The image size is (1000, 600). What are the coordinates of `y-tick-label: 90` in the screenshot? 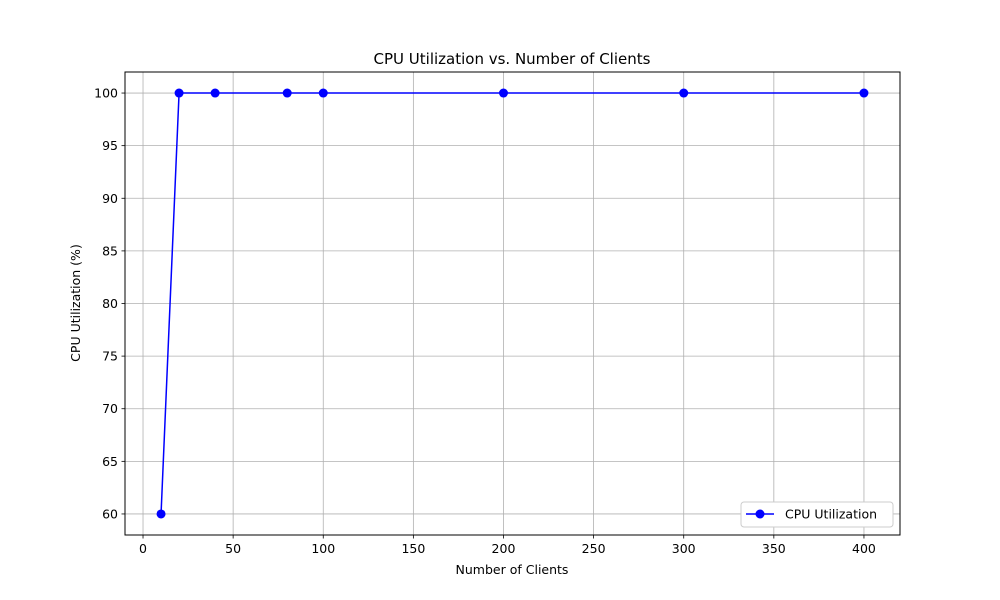 It's located at (110, 198).